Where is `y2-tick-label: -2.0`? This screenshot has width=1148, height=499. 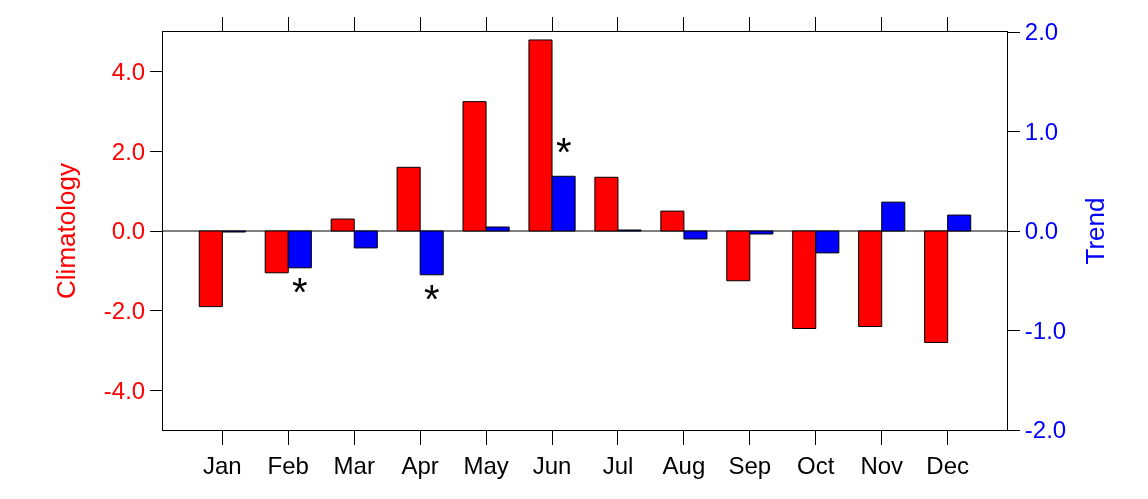 y2-tick-label: -2.0 is located at coordinates (1045, 430).